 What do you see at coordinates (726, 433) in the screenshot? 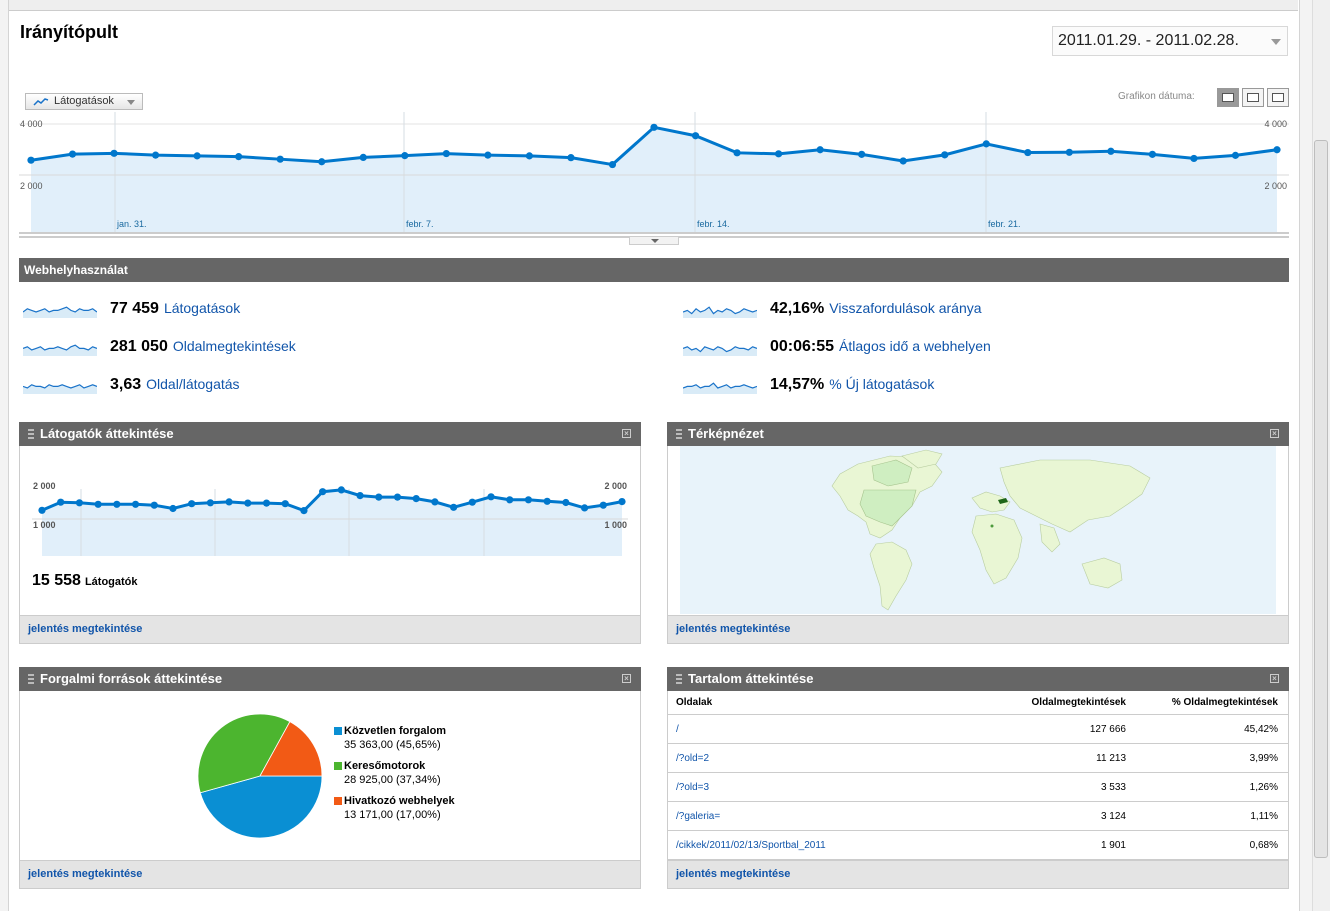
I see `panel-title: Térképnézet` at bounding box center [726, 433].